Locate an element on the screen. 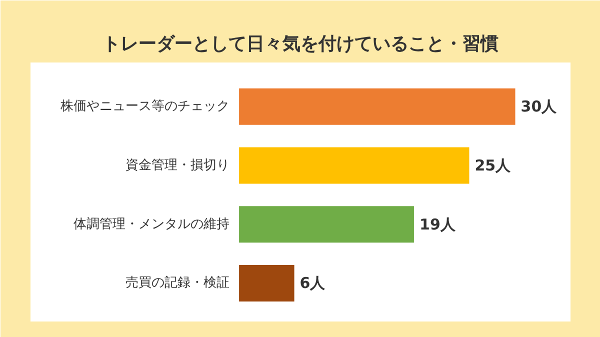 The height and width of the screenshot is (337, 600). data-label: 25人 is located at coordinates (493, 165).